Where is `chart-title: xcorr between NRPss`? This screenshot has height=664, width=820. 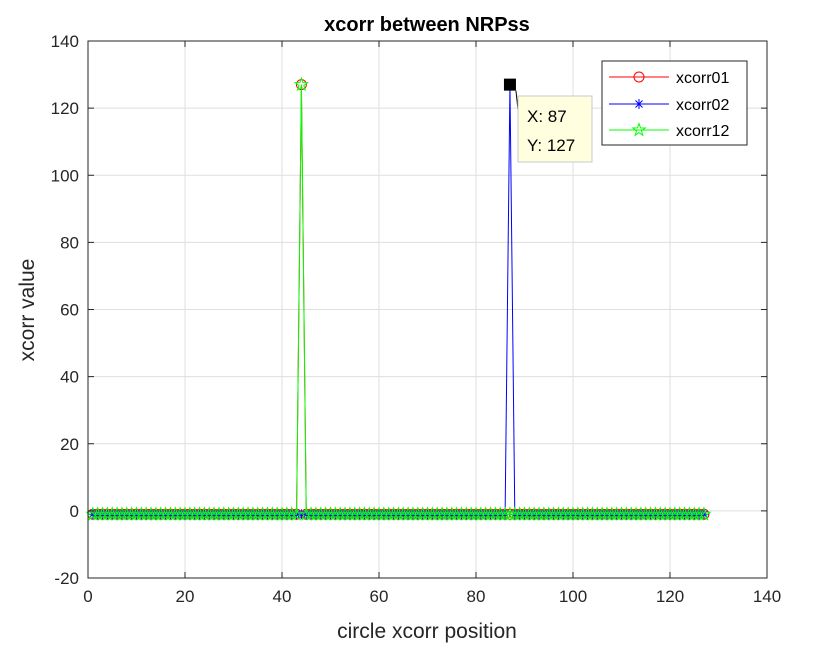 chart-title: xcorr between NRPss is located at coordinates (427, 25).